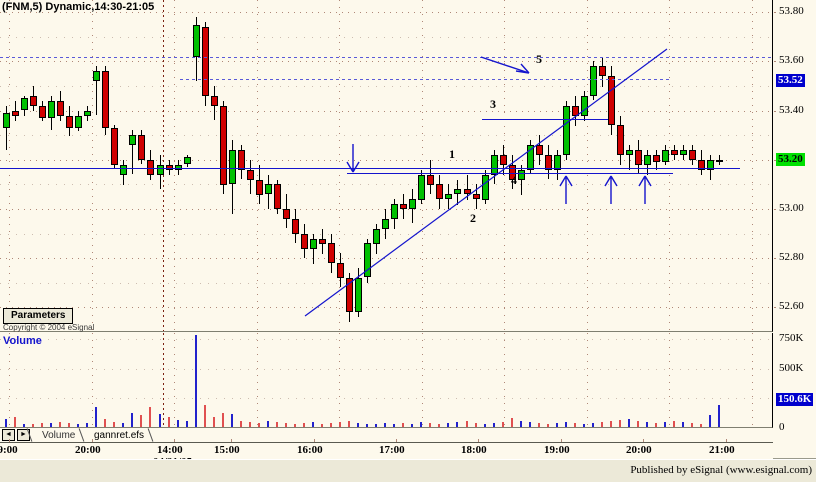  Describe the element at coordinates (386, 57) in the screenshot. I see `dashed-level-line-high` at that location.